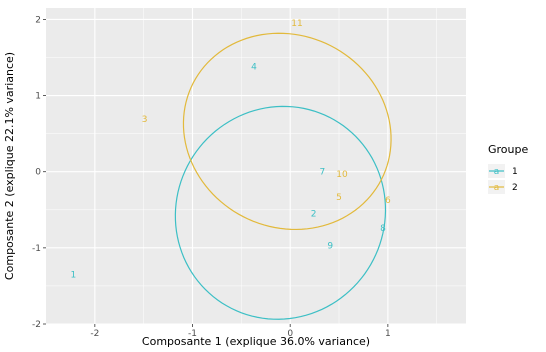 The width and height of the screenshot is (546, 352). Describe the element at coordinates (192, 334) in the screenshot. I see `x-tick-label: -1` at that location.